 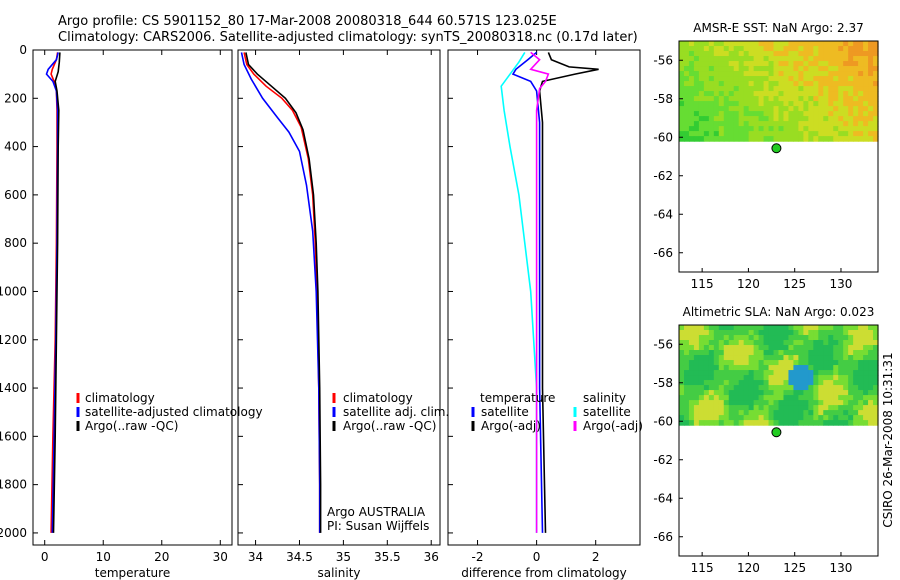 I want to click on altimetric-sla-ytick-label: -66, so click(x=663, y=537).